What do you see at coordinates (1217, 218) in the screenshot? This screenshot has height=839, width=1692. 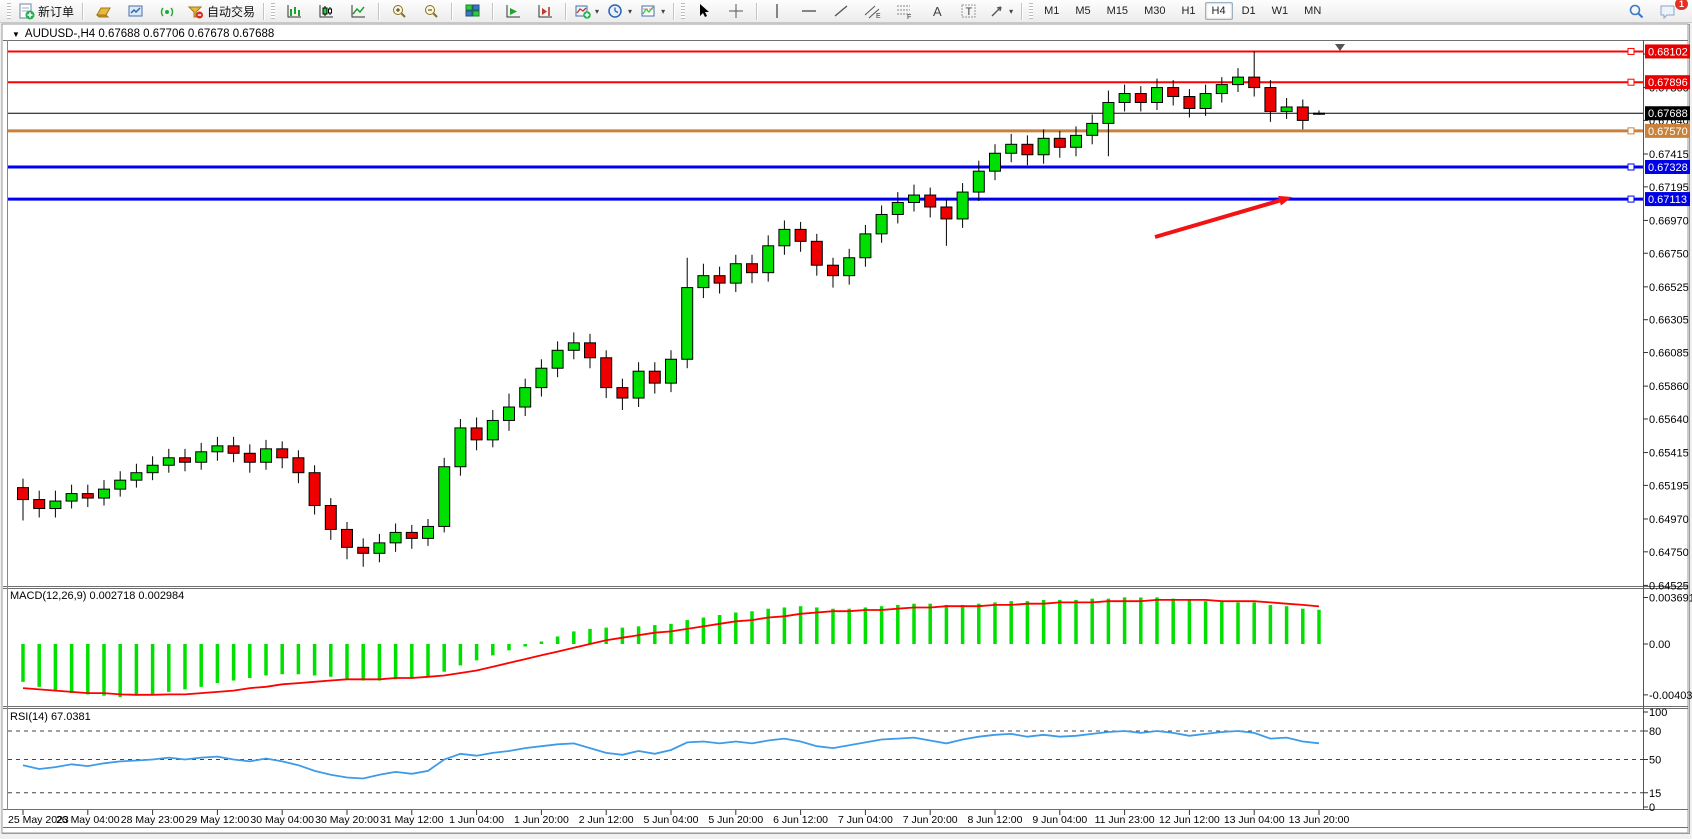 I see `arrow-annotation` at bounding box center [1217, 218].